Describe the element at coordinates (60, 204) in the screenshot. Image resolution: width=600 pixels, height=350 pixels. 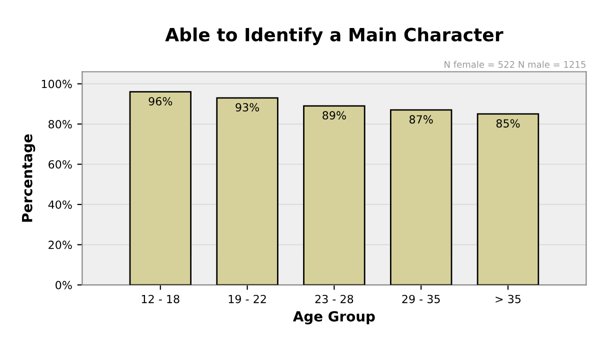
I see `y-tick-label: 40%` at that location.